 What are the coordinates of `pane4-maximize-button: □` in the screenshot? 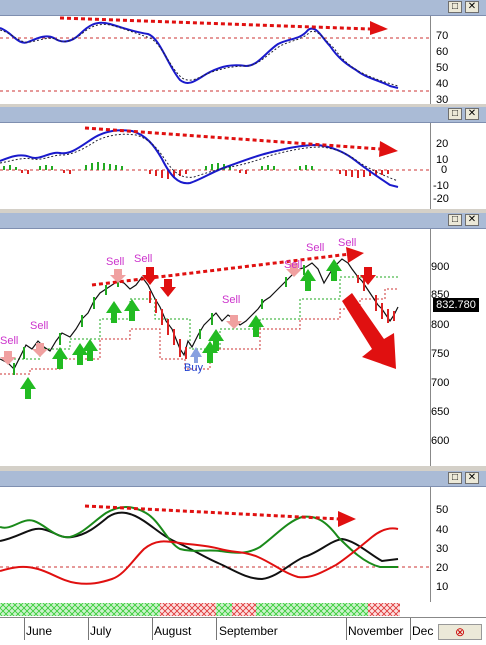 It's located at (455, 478).